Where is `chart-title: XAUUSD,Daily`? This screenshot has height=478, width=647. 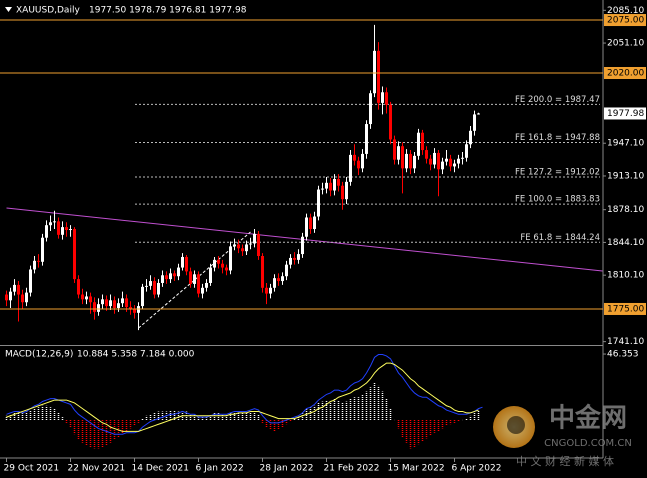
chart-title: XAUUSD,Daily is located at coordinates (48, 11).